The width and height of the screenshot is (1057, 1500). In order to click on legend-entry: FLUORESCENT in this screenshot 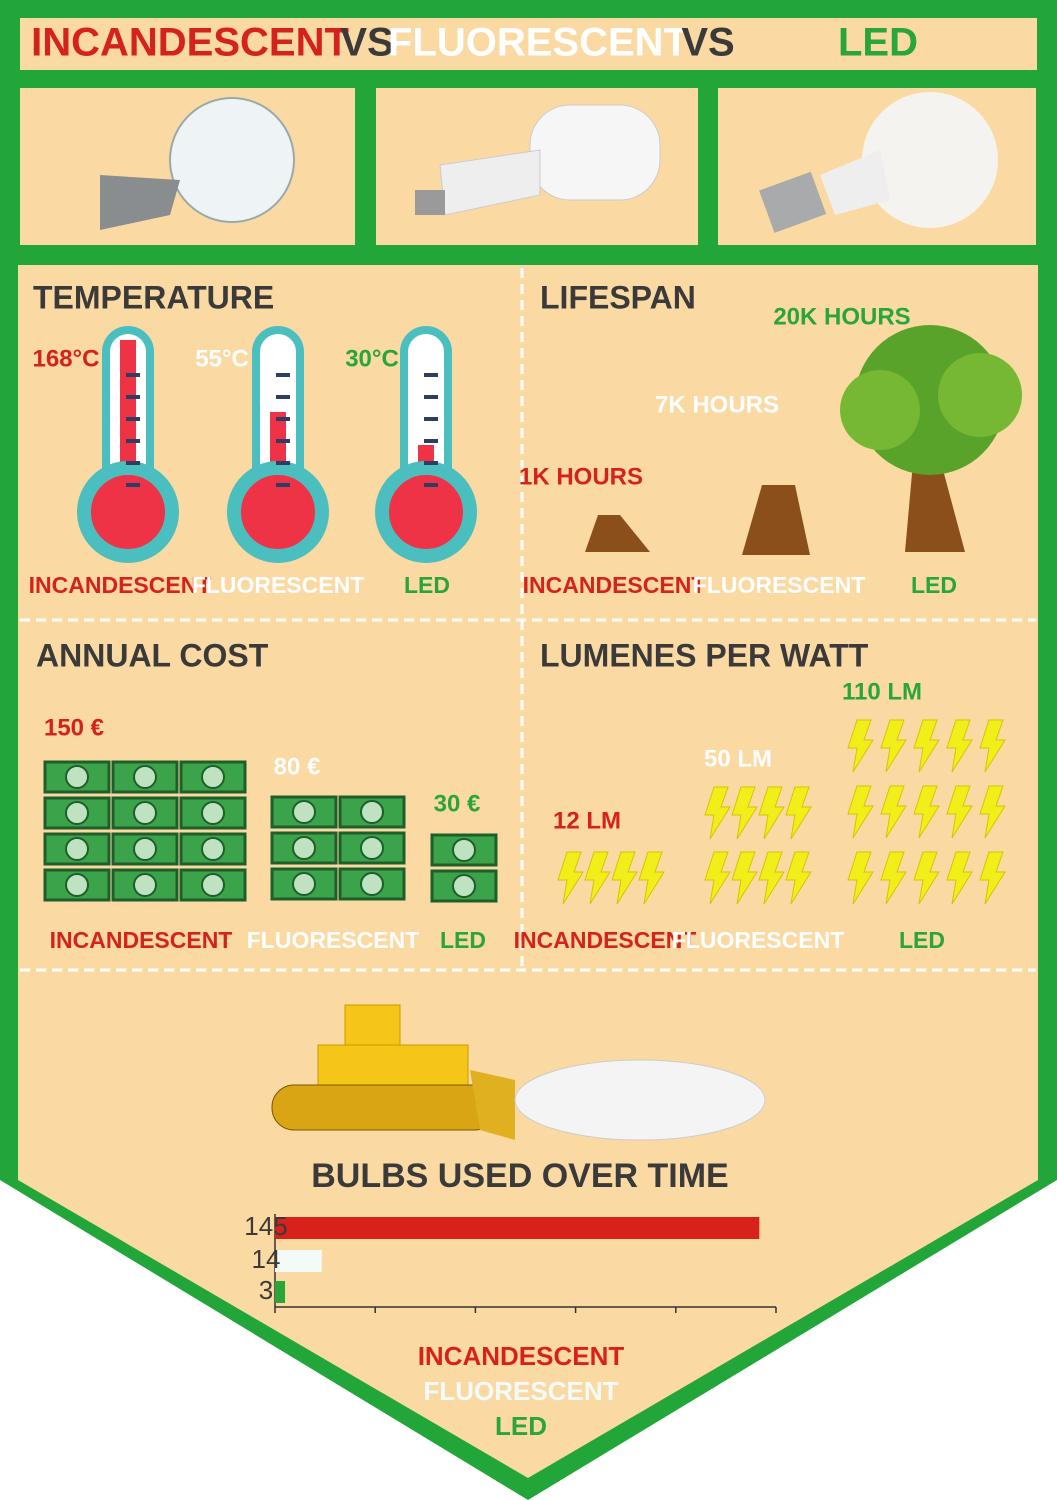, I will do `click(521, 1391)`.